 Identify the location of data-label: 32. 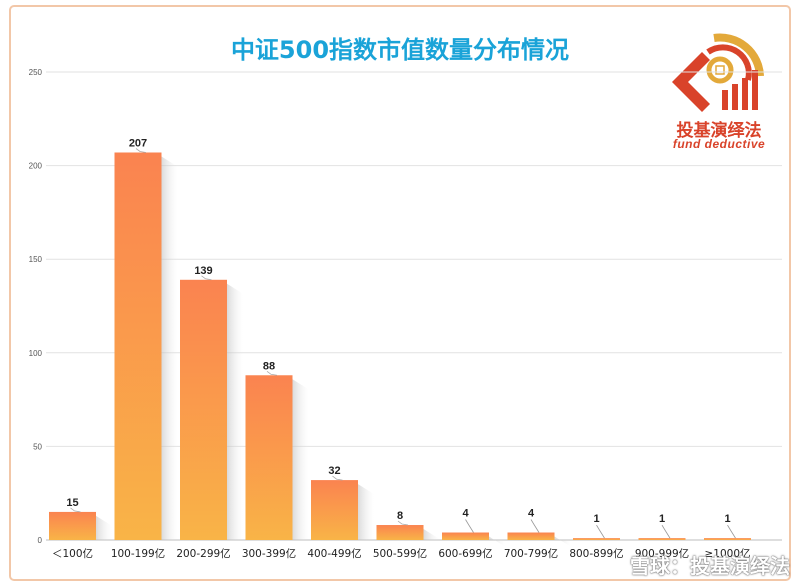
(334, 471).